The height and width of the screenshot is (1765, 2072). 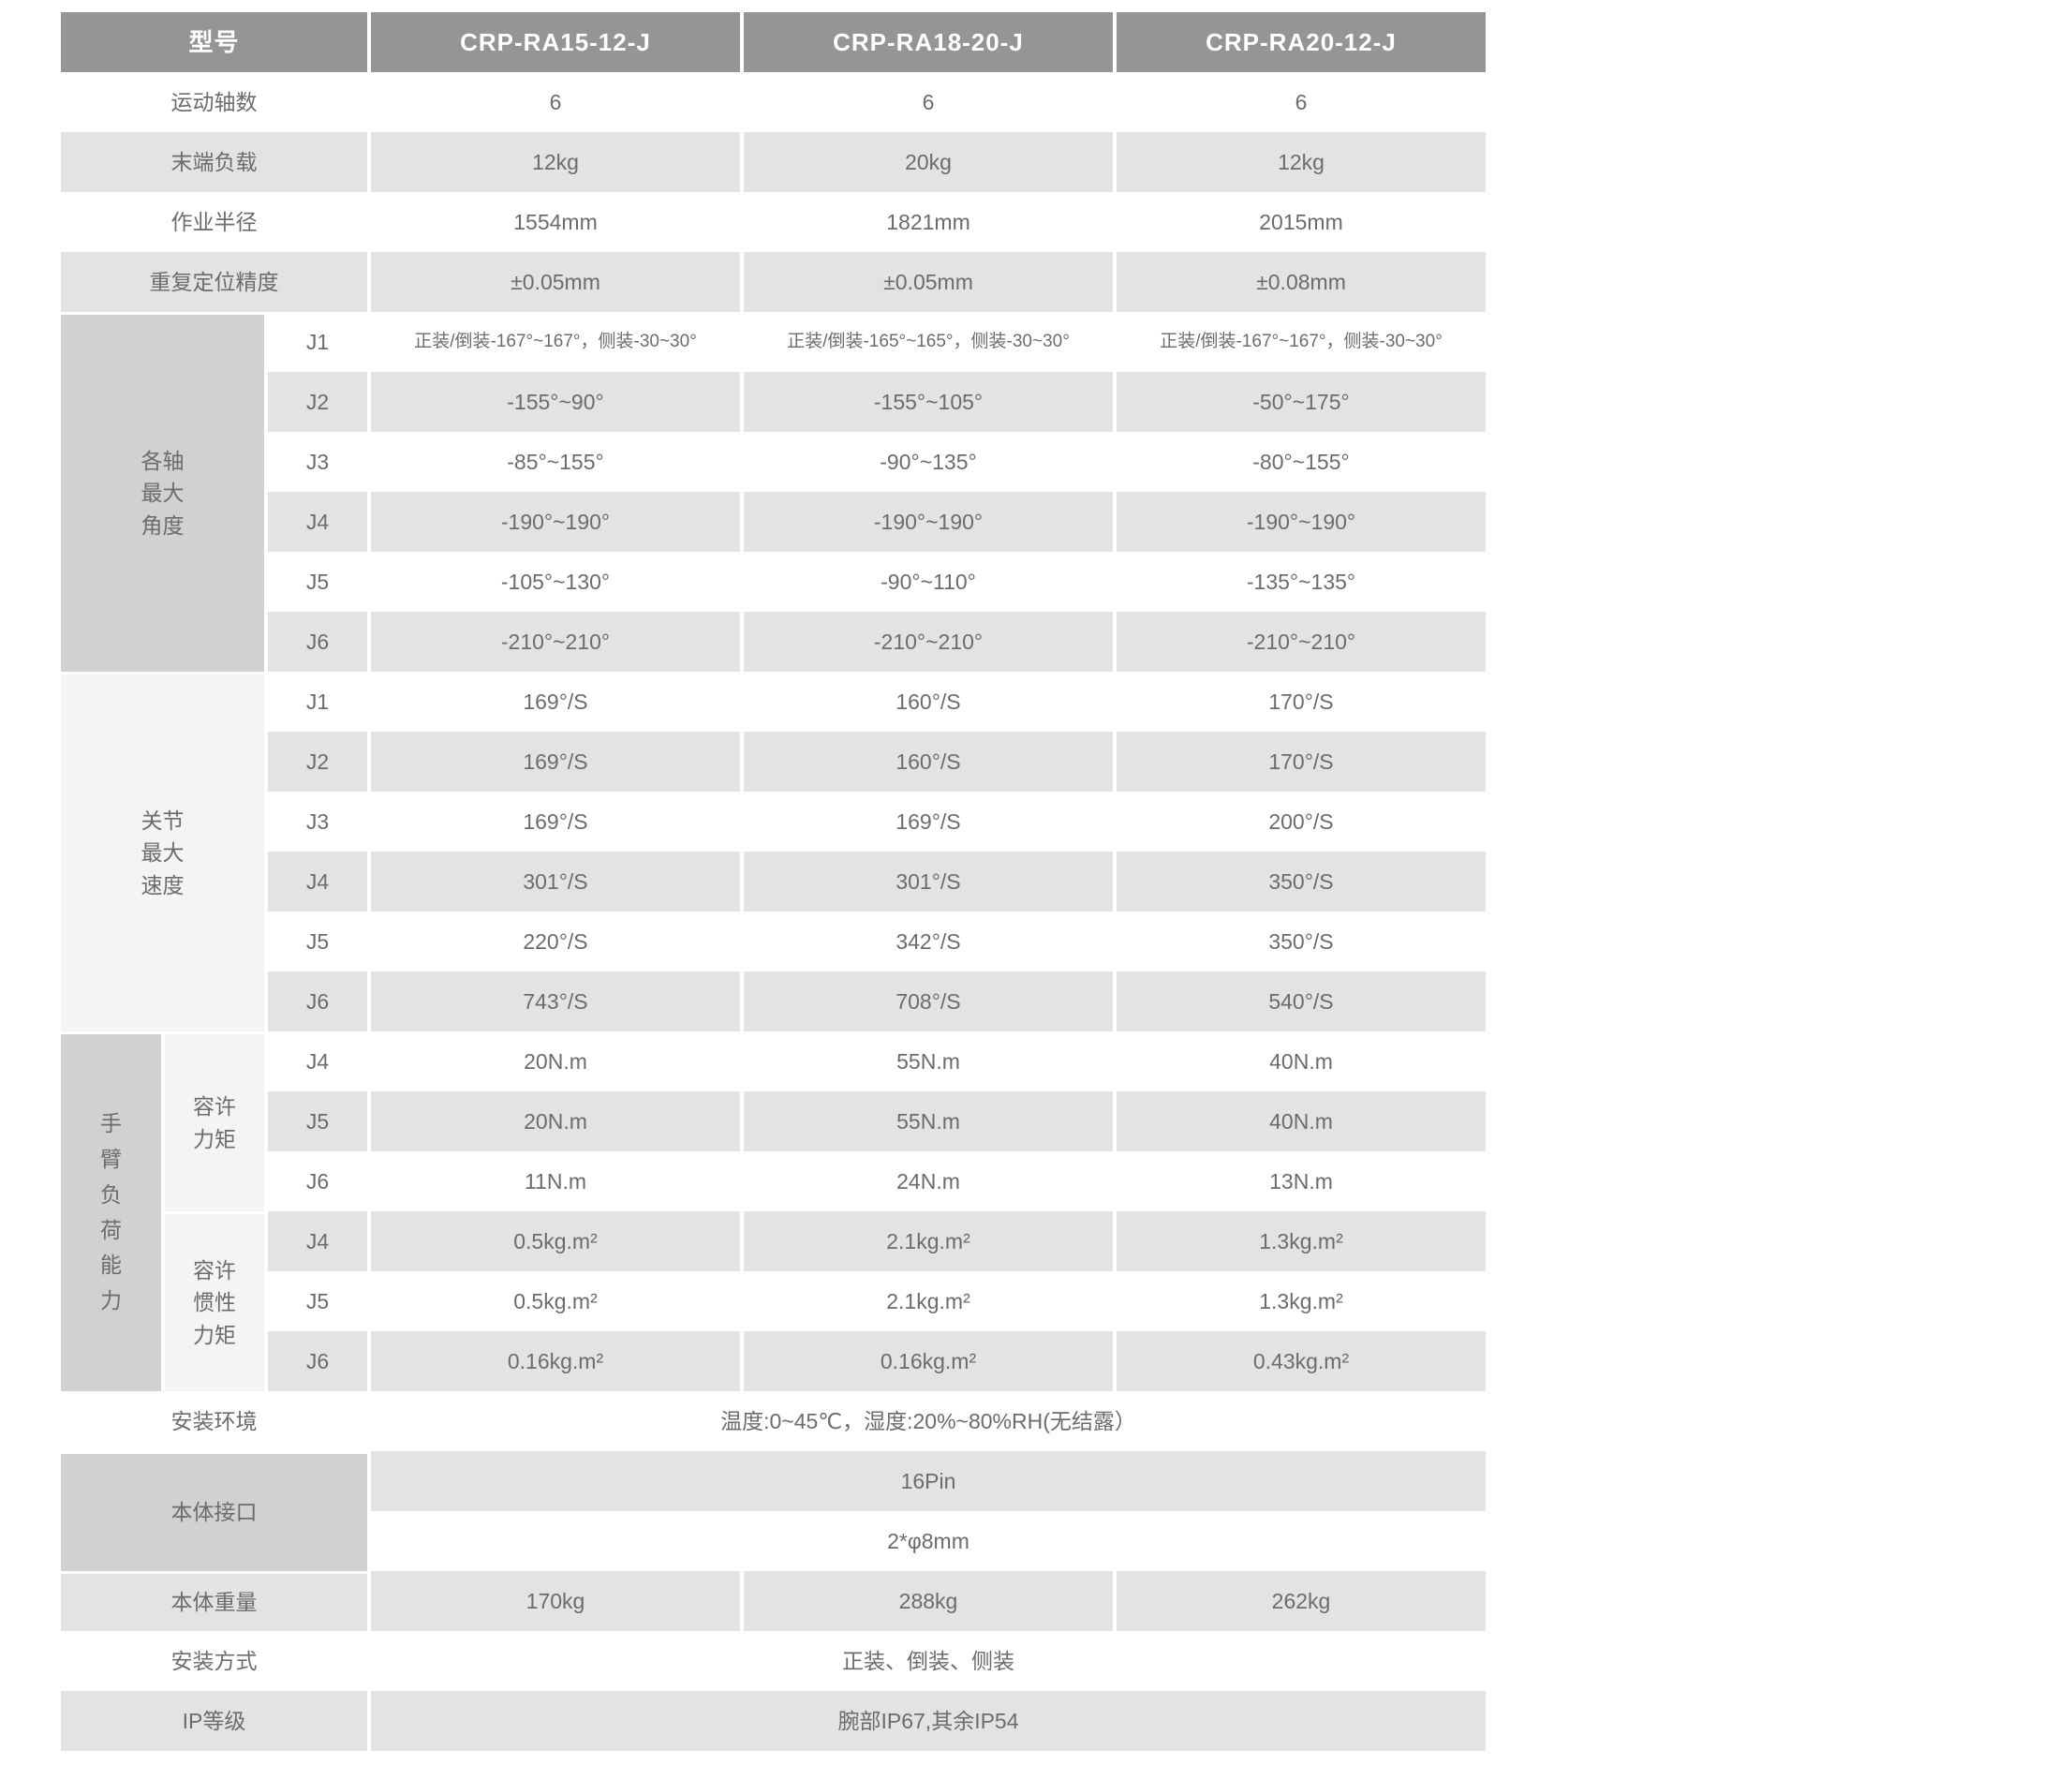 What do you see at coordinates (555, 402) in the screenshot?
I see `angle-value-cell: -155°~90°` at bounding box center [555, 402].